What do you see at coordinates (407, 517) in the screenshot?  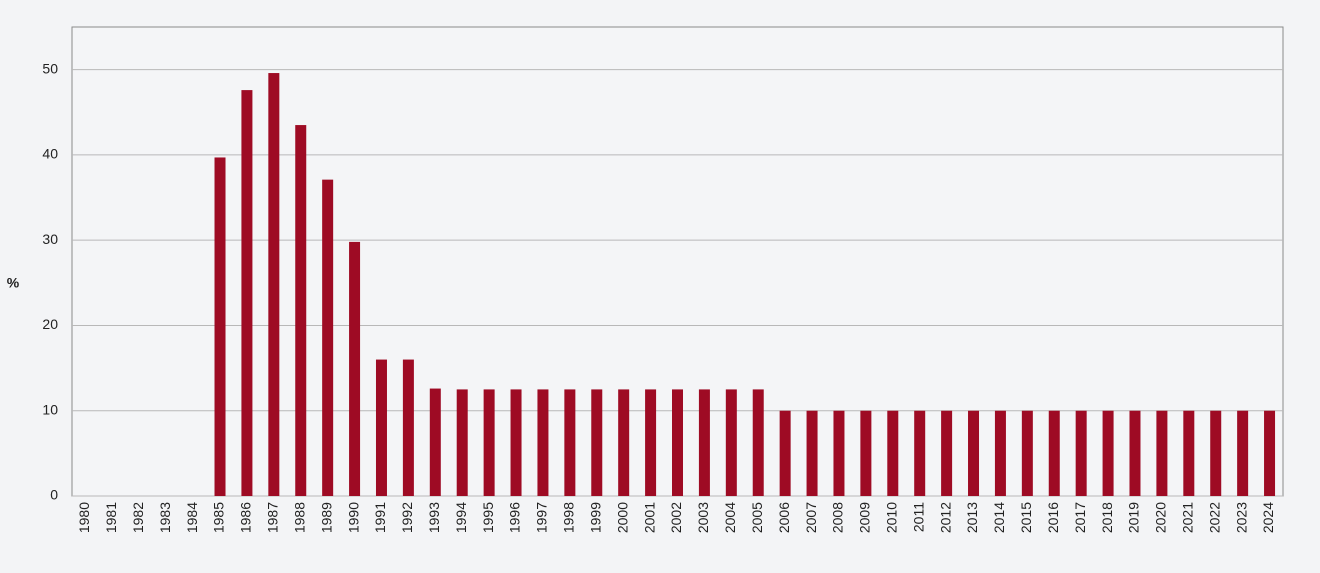 I see `x-tick-label: 1992` at bounding box center [407, 517].